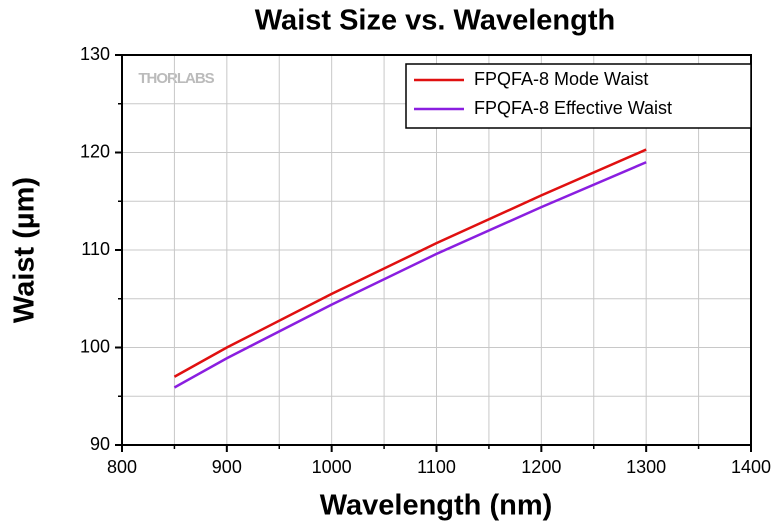  What do you see at coordinates (95, 54) in the screenshot?
I see `y-tick-label: 130` at bounding box center [95, 54].